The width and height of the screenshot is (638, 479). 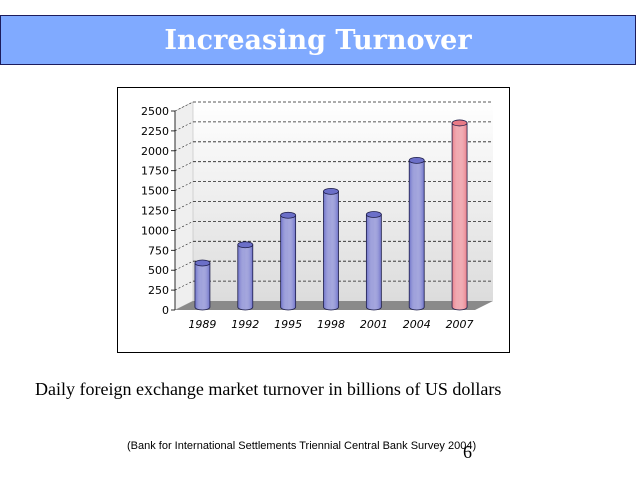 I want to click on y-axis-ticks: 0 250 500 750 1000 1250 1500 1750 2000 2250 2500, so click(x=158, y=211).